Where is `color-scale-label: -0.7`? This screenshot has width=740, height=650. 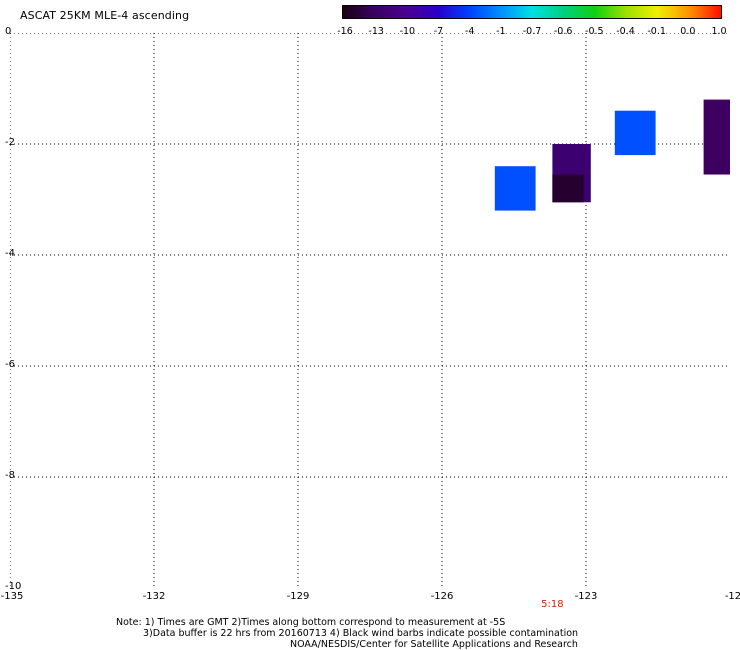 color-scale-label: -0.7 is located at coordinates (532, 31).